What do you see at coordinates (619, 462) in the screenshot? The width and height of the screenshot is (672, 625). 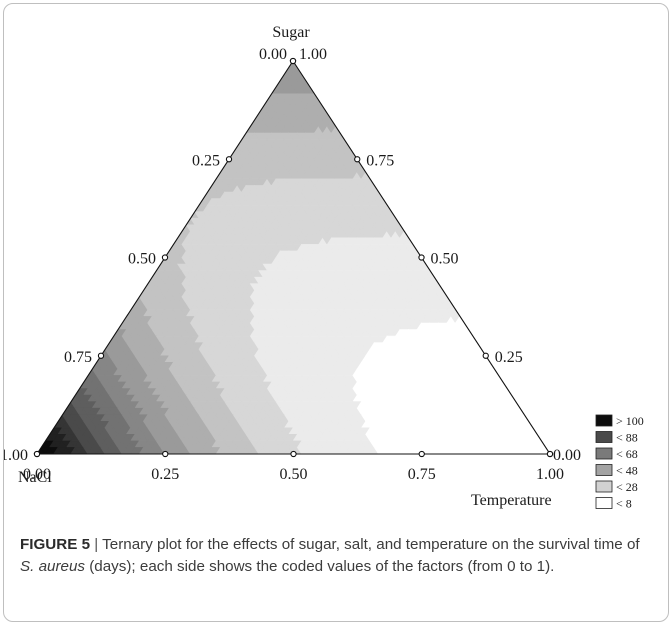 I see `legend: > 100 < 88 < 68 < 48 < 28 < 8` at bounding box center [619, 462].